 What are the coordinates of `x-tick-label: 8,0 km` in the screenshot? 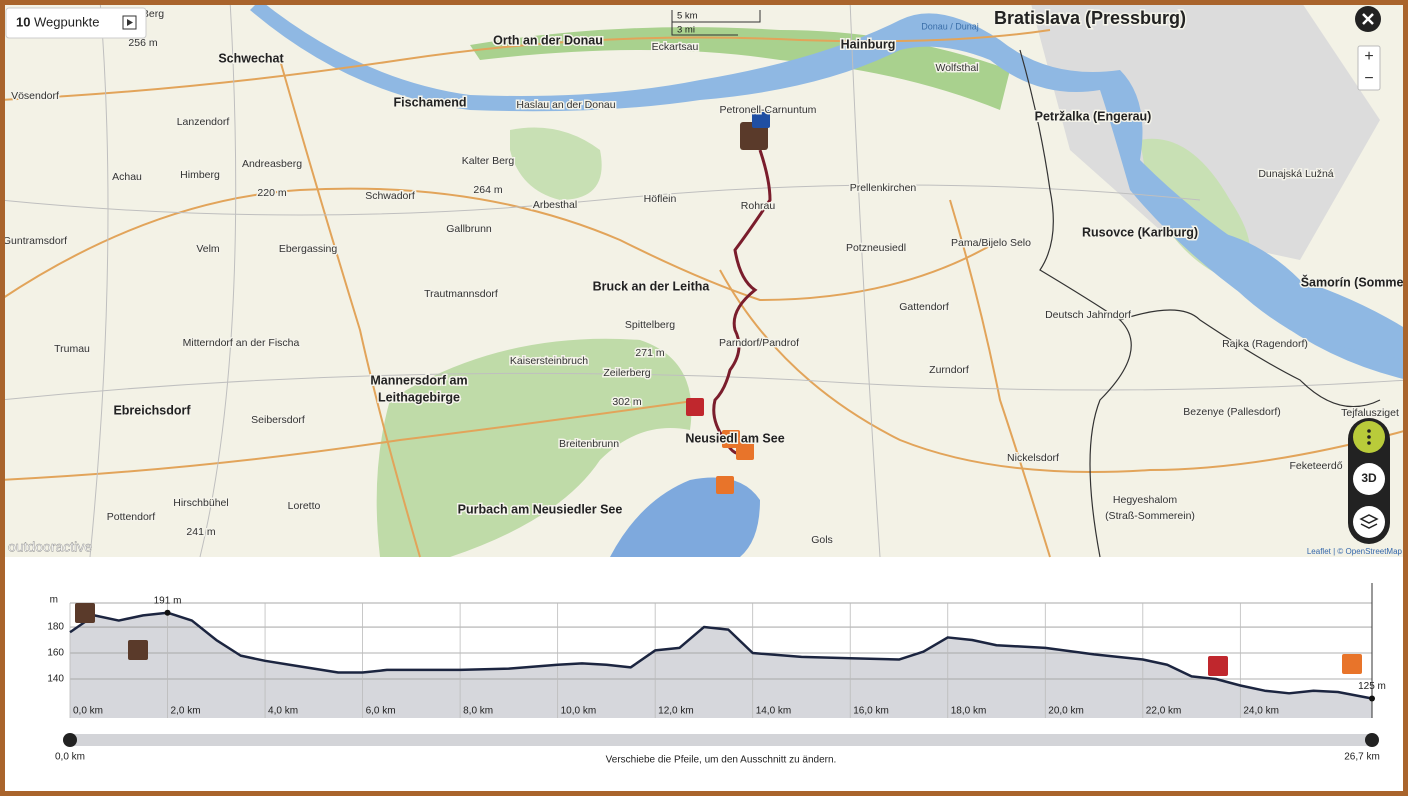 It's located at (478, 711).